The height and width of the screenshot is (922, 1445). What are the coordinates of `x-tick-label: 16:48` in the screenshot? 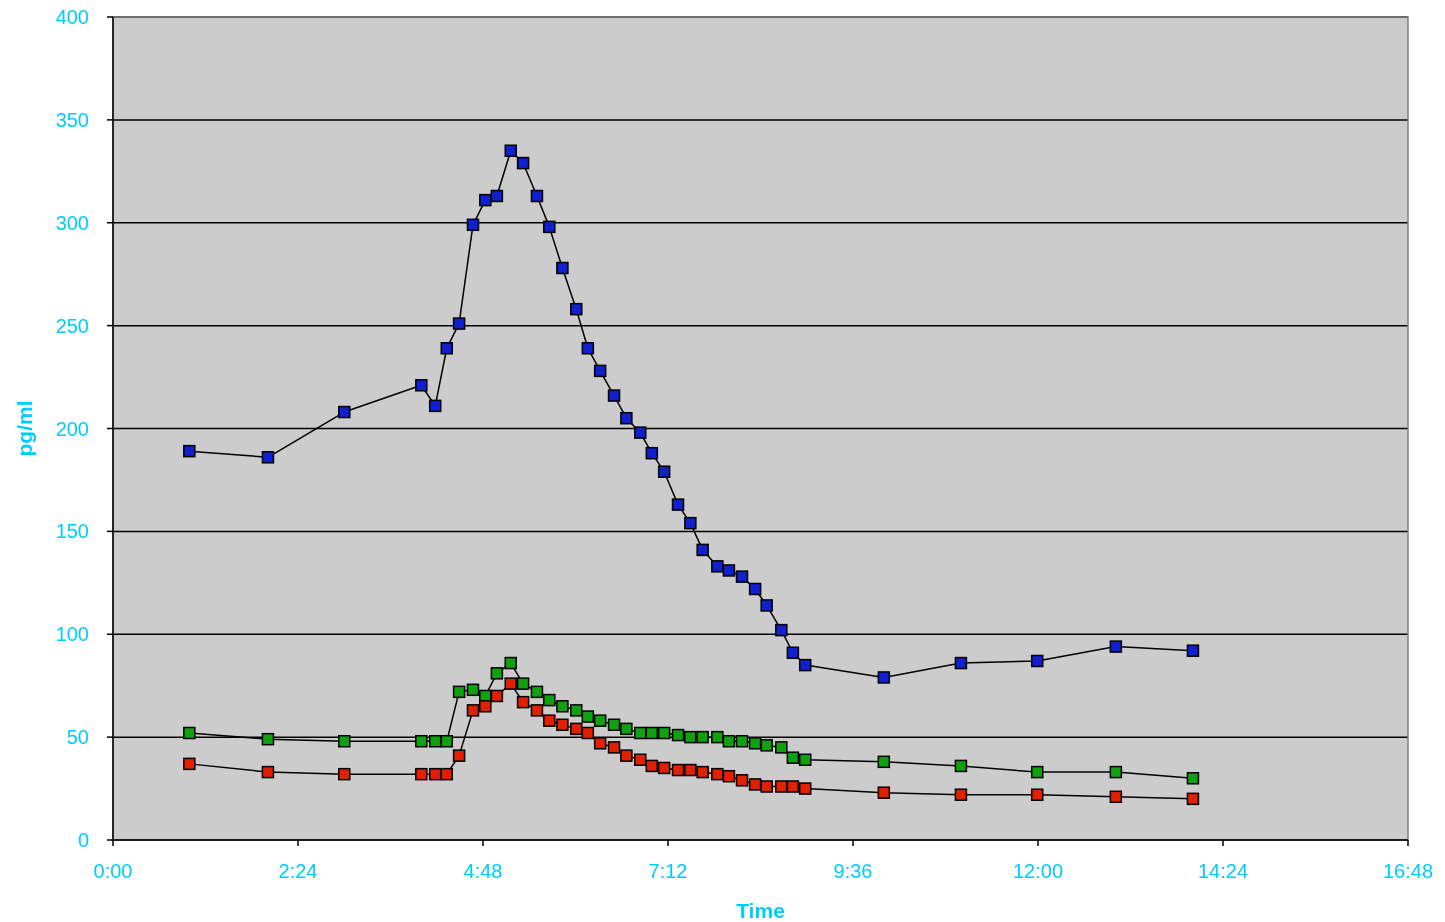 It's located at (1408, 871).